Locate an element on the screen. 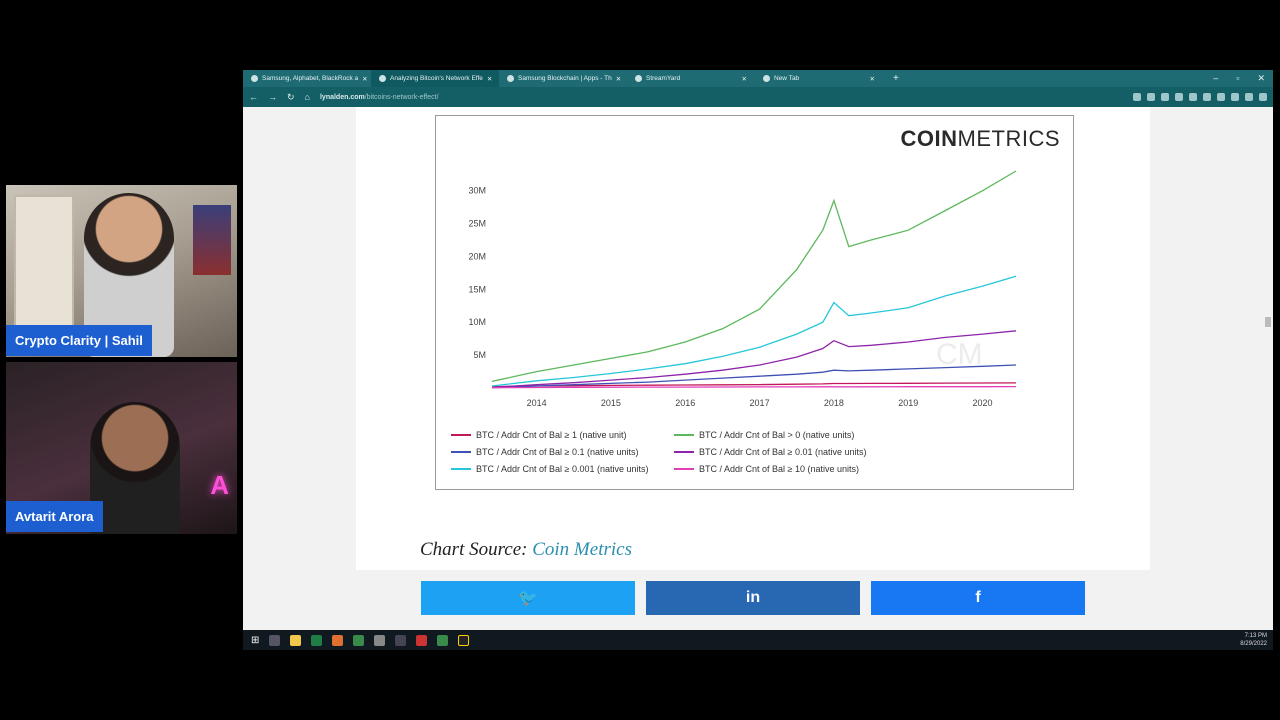 The image size is (1280, 720). window-controls: – ▫ ✕ is located at coordinates (1243, 78).